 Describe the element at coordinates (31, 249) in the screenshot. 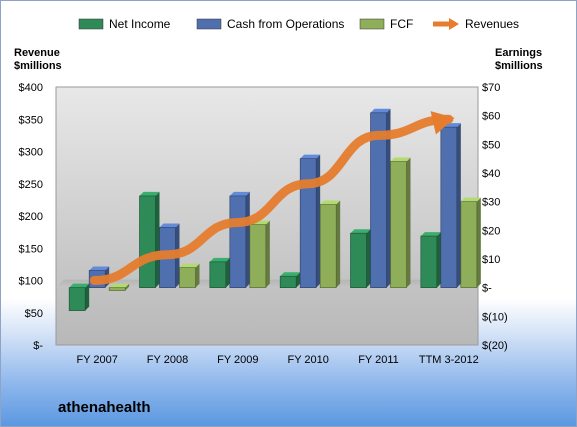

I see `left-tick-label: $150` at that location.